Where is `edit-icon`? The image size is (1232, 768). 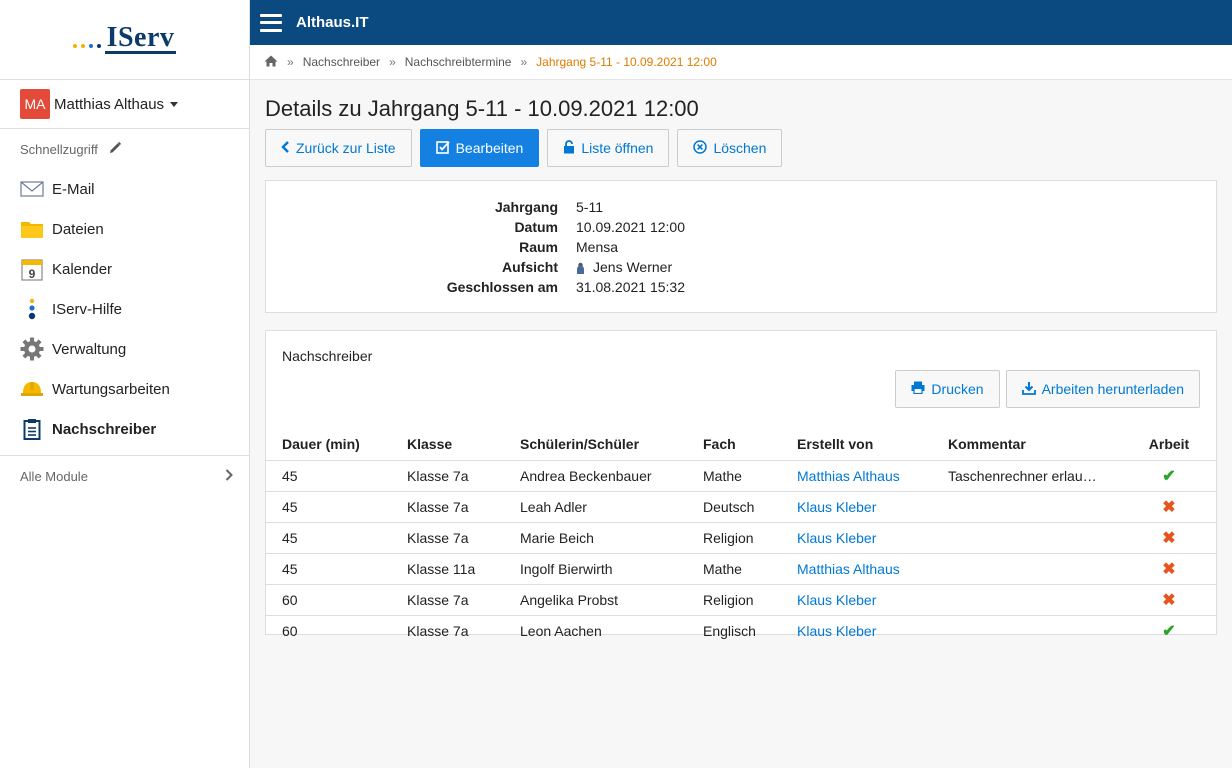
edit-icon is located at coordinates (442, 148).